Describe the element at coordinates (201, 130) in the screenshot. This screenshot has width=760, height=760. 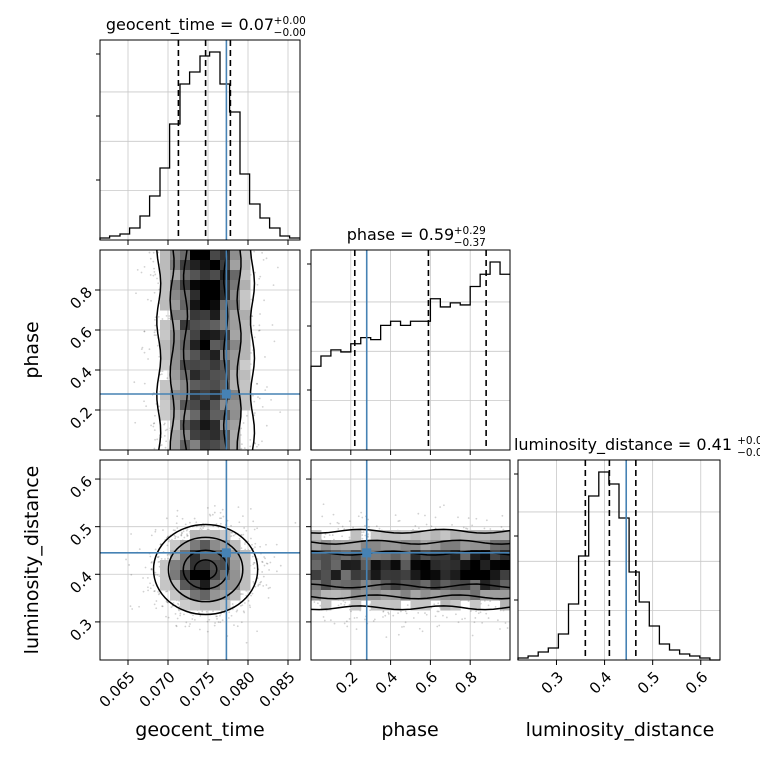
I see `hist-panel-geocent_time: geocent_time = 0.07 +0.00−0.00` at that location.